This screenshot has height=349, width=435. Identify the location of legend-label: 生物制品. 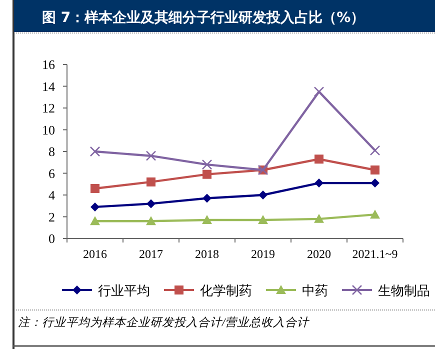
(404, 291).